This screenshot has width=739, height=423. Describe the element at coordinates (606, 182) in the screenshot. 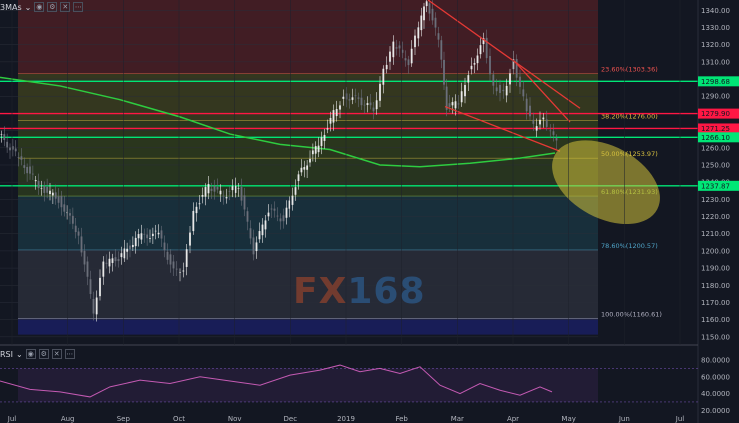

I see `forecast-ellipse` at that location.